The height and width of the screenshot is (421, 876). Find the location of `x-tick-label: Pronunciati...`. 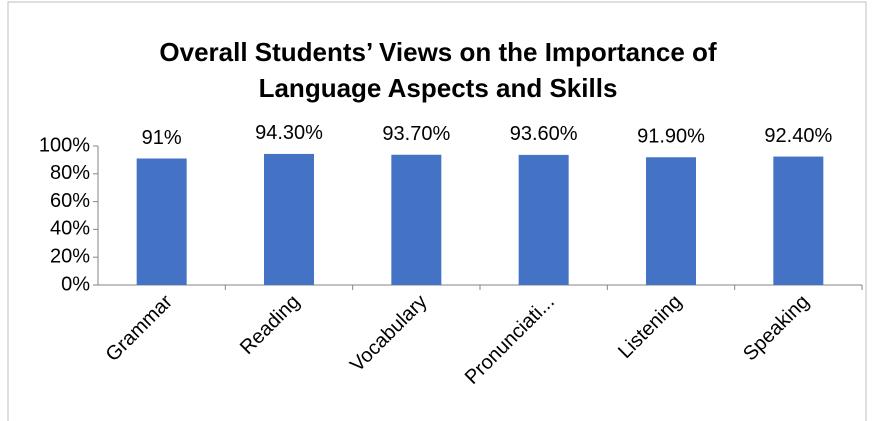

x-tick-label: Pronunciati... is located at coordinates (510, 340).